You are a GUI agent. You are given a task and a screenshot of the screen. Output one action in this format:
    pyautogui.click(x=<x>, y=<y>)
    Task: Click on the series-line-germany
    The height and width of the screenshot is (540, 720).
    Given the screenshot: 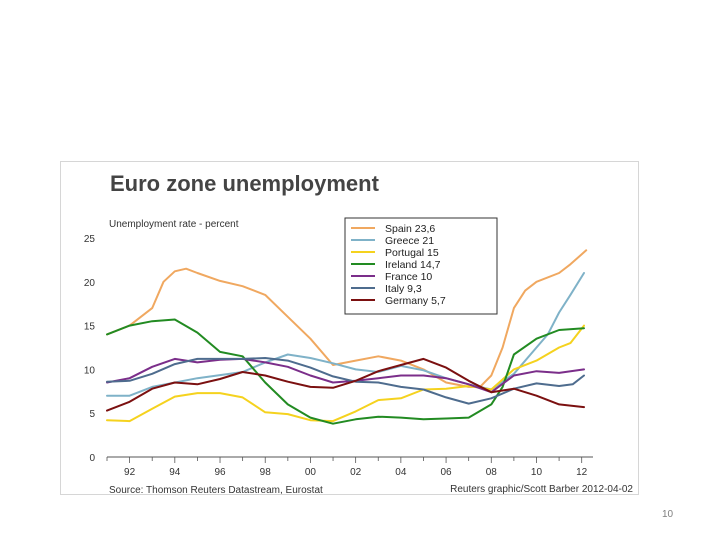 What is the action you would take?
    pyautogui.click(x=345, y=384)
    